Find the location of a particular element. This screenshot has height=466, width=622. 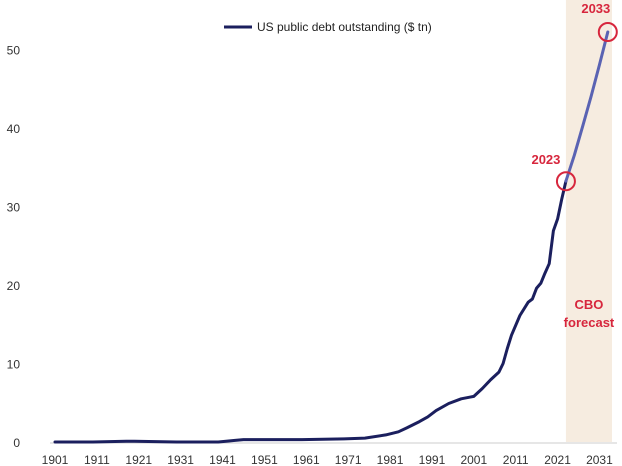

annotations: 2023 2033 is located at coordinates (574, 96).